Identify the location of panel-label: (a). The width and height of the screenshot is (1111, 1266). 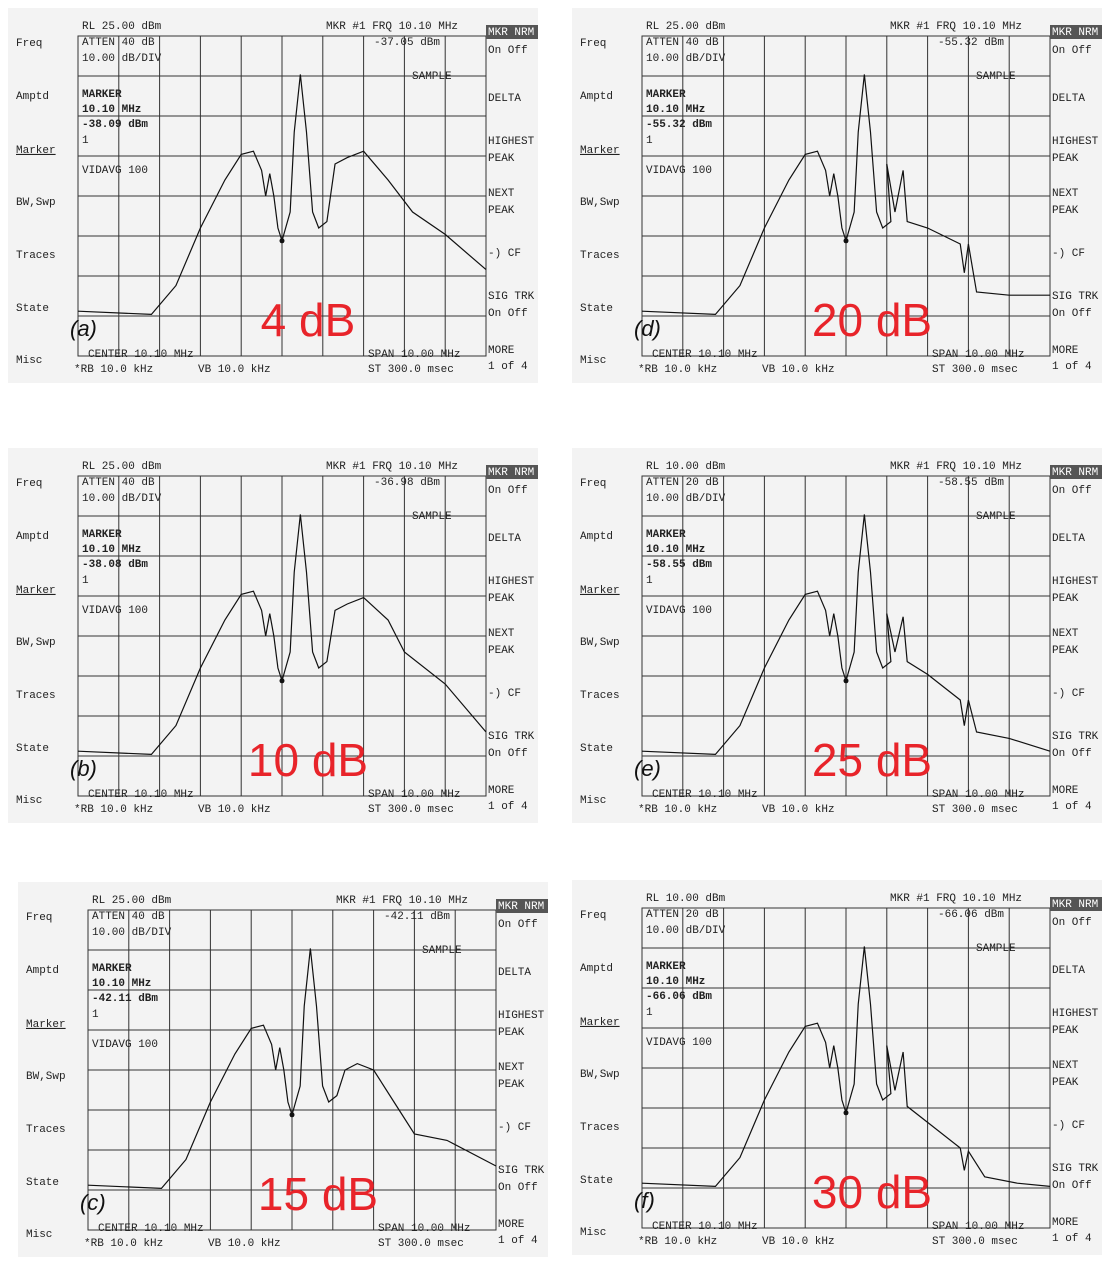
(83, 328).